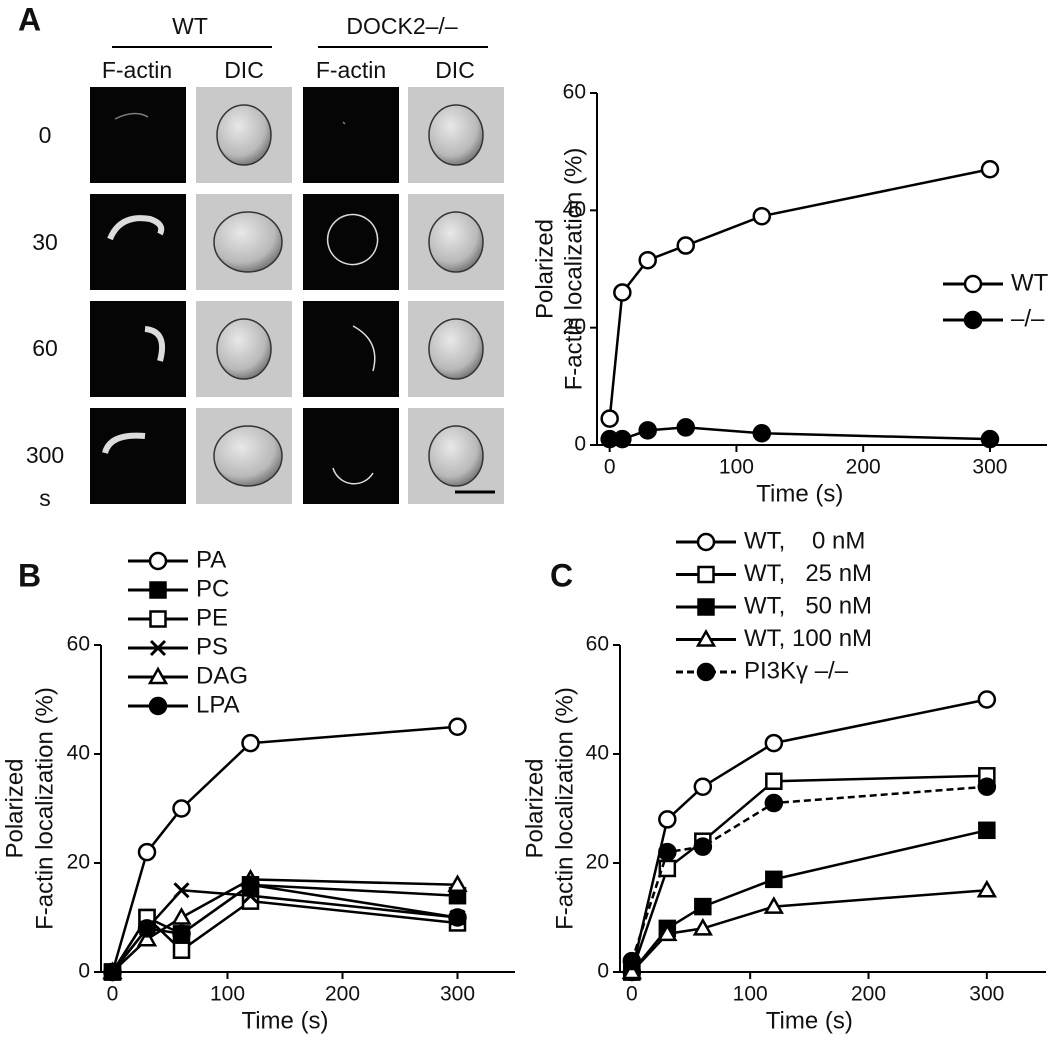 Image resolution: width=1050 pixels, height=1043 pixels. What do you see at coordinates (29, 19) in the screenshot?
I see `panel-label: A` at bounding box center [29, 19].